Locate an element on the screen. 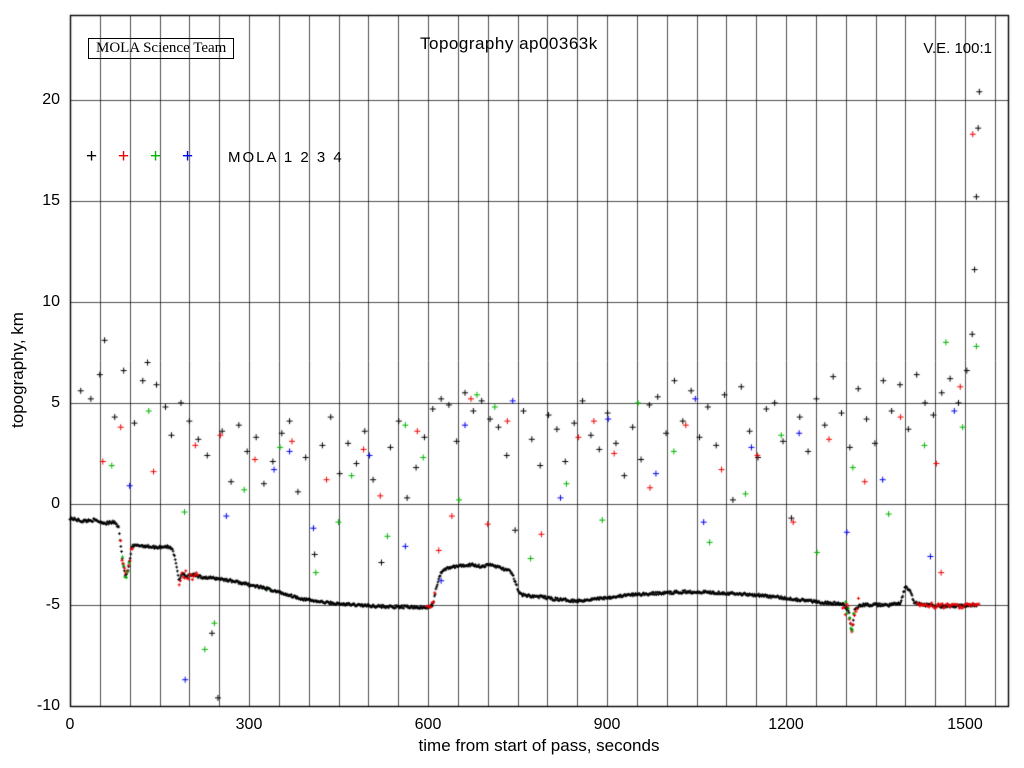 The height and width of the screenshot is (768, 1024). vertical-exaggeration-label: V.E. 100:1 is located at coordinates (957, 48).